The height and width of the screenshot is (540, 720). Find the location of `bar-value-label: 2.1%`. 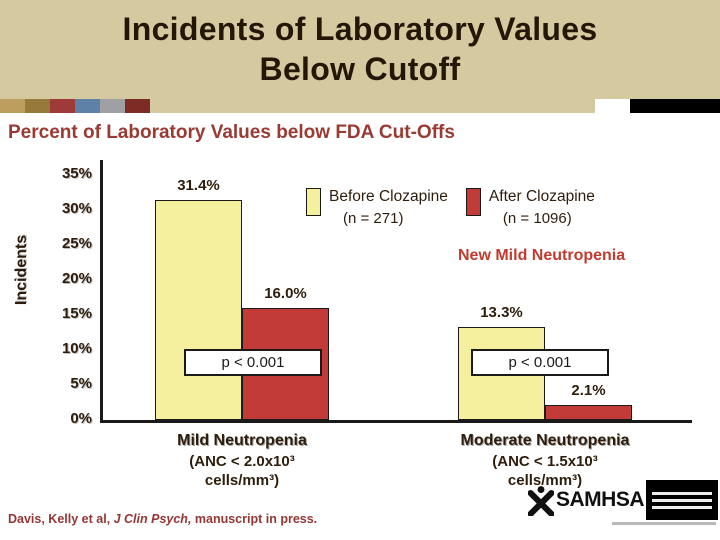

bar-value-label: 2.1% is located at coordinates (588, 390).